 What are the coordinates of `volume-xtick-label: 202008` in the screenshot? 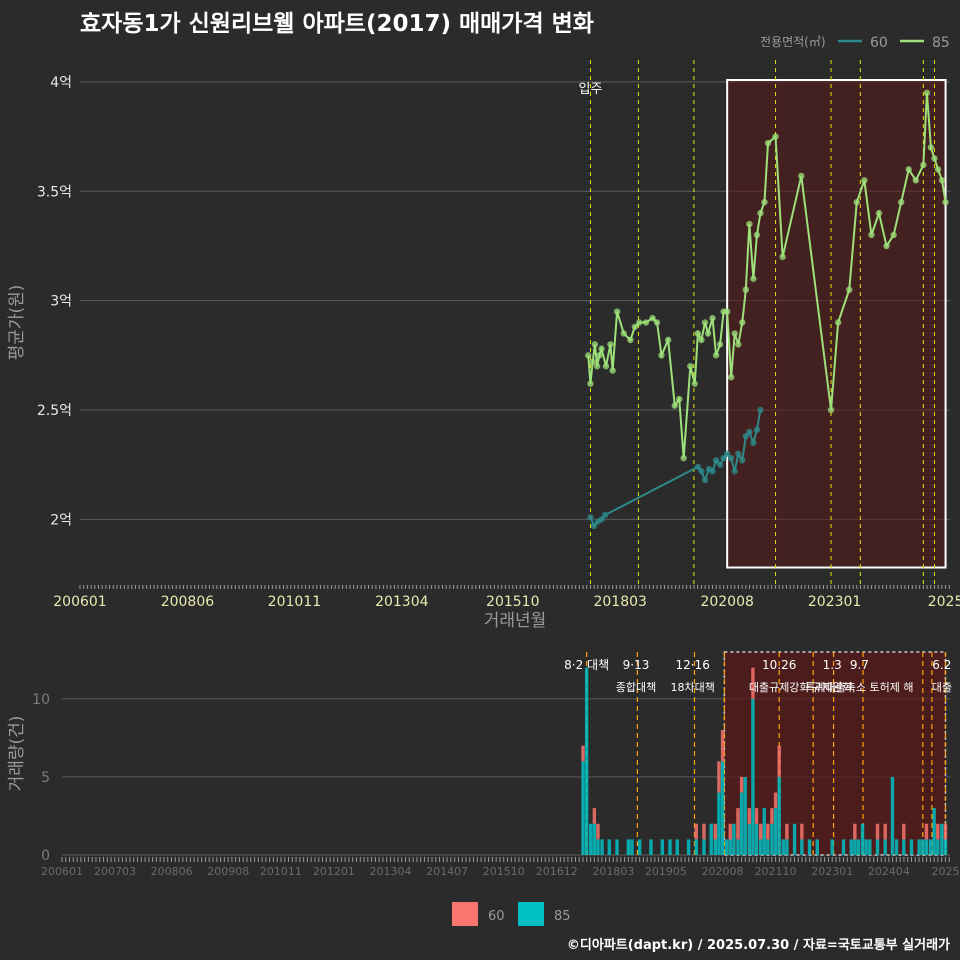 It's located at (723, 871).